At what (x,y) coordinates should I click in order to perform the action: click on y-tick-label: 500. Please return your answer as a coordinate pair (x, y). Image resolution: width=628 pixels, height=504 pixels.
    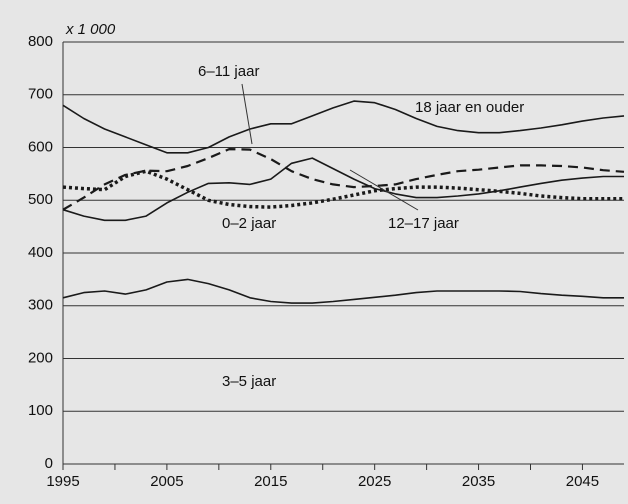
    Looking at the image, I should click on (40, 199).